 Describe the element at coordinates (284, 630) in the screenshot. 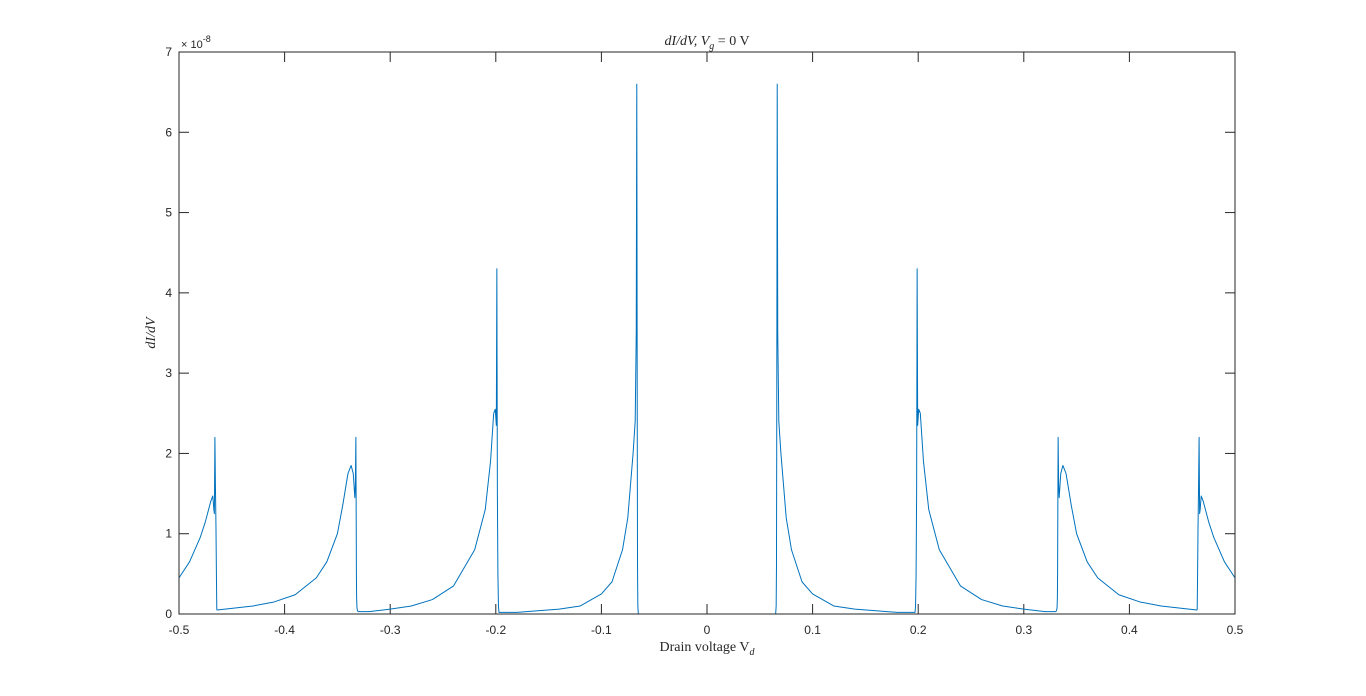

I see `x-tick-label: -0.4` at that location.